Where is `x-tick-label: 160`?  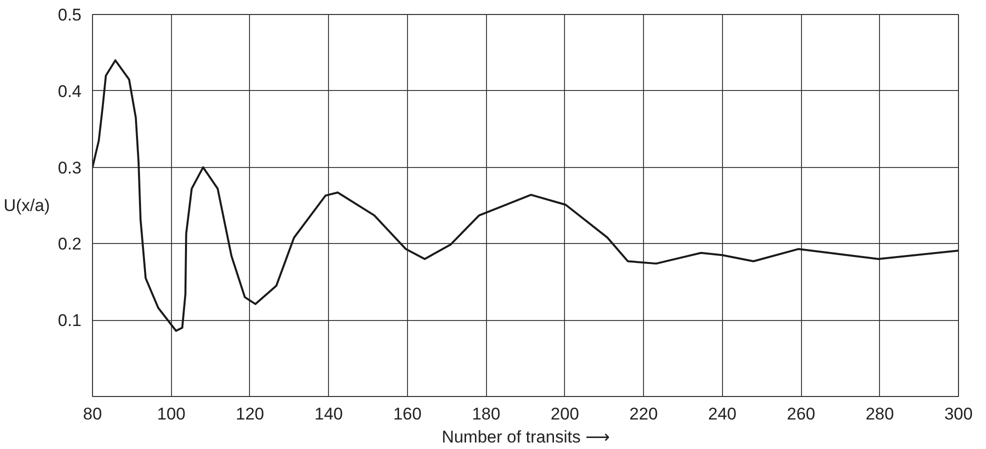 x-tick-label: 160 is located at coordinates (407, 414).